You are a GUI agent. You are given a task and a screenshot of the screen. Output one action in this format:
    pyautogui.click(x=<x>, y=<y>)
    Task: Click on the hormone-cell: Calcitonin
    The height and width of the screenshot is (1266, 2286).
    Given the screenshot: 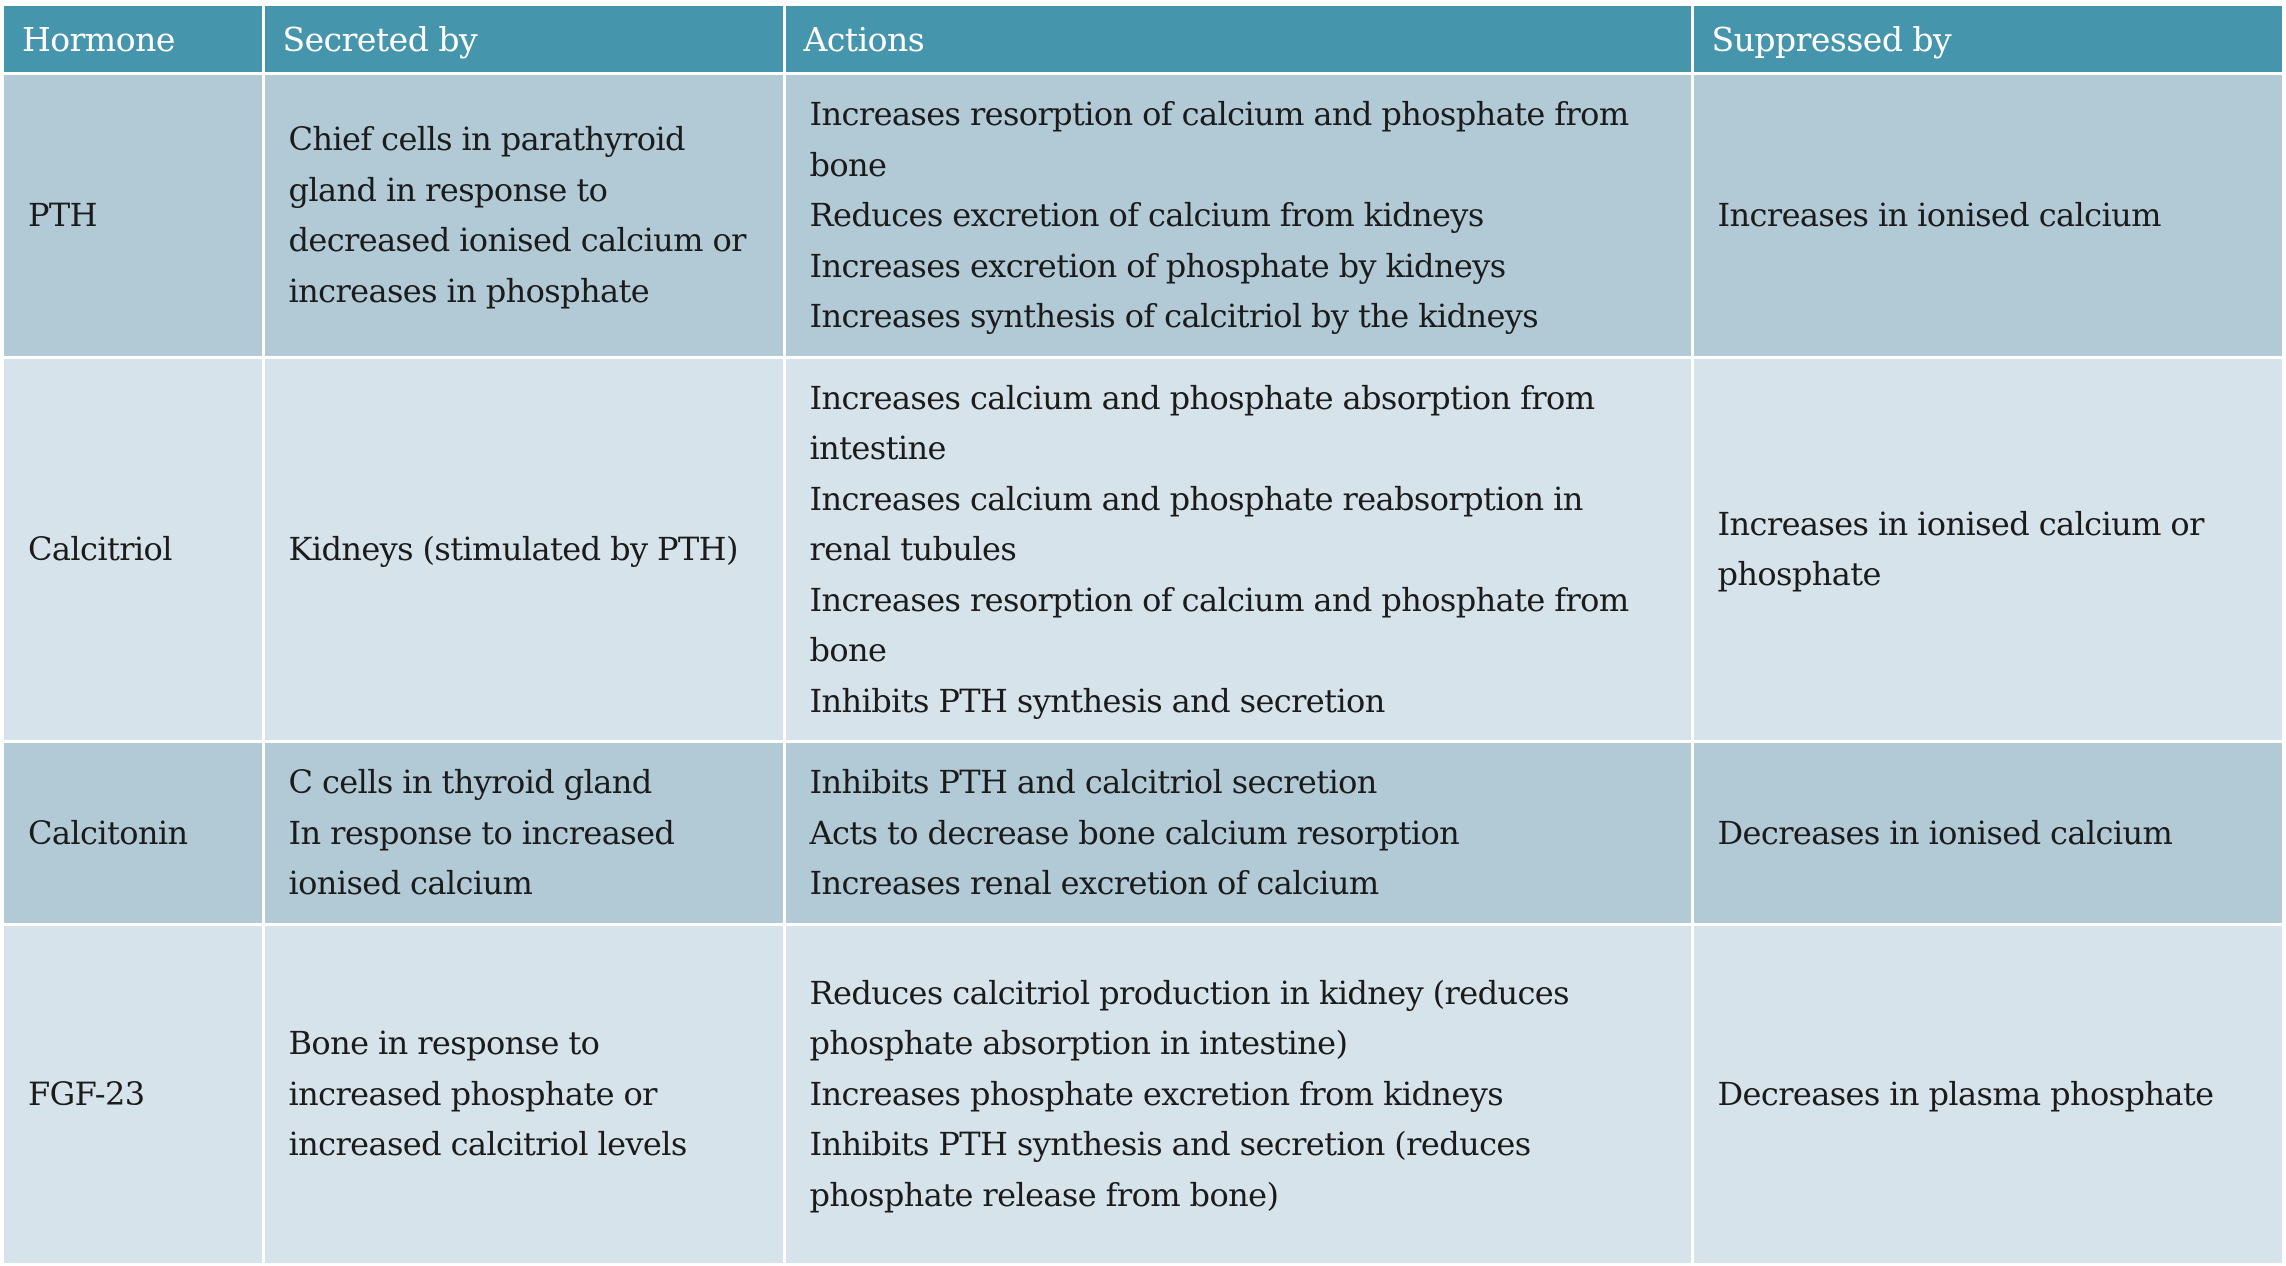 What is the action you would take?
    pyautogui.click(x=134, y=833)
    